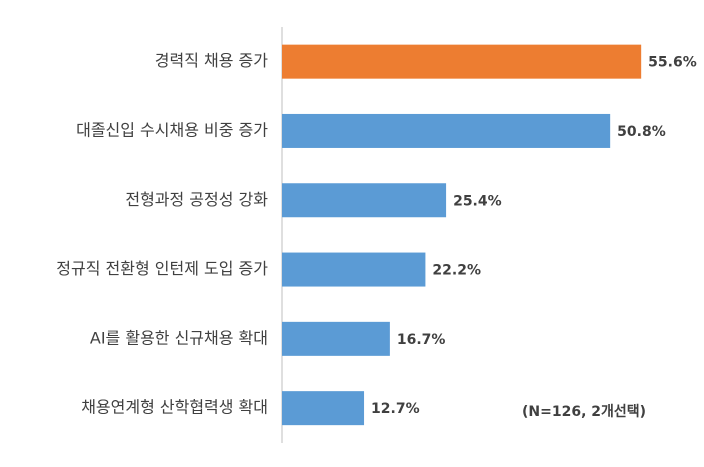 The image size is (704, 467). What do you see at coordinates (395, 409) in the screenshot?
I see `value-label: 12.7%` at bounding box center [395, 409].